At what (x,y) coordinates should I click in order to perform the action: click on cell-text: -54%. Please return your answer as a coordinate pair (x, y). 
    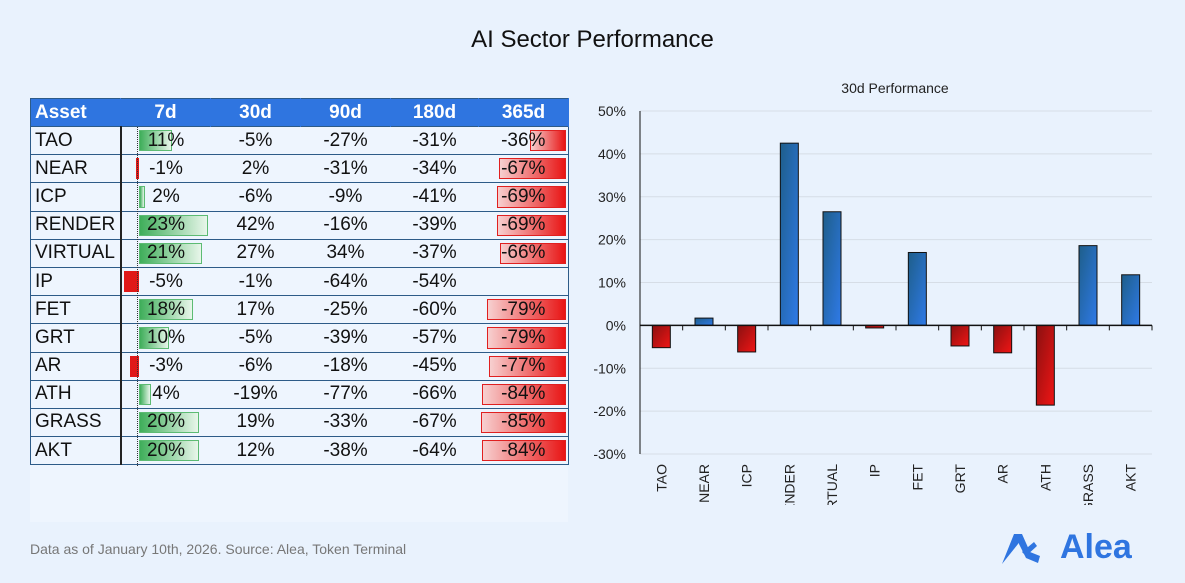
    Looking at the image, I should click on (434, 281).